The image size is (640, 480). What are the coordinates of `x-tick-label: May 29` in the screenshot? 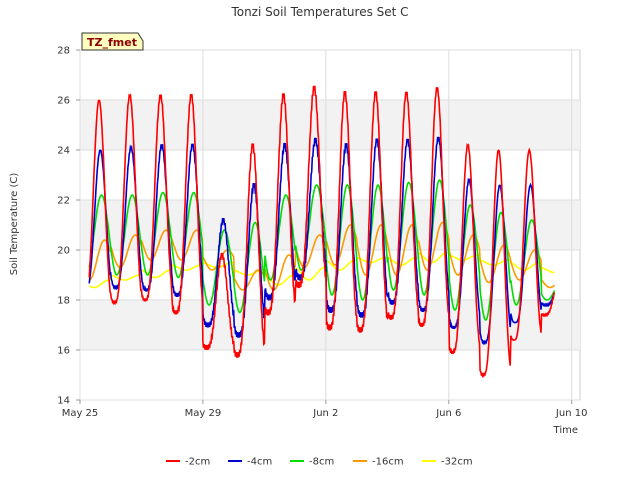 It's located at (203, 413).